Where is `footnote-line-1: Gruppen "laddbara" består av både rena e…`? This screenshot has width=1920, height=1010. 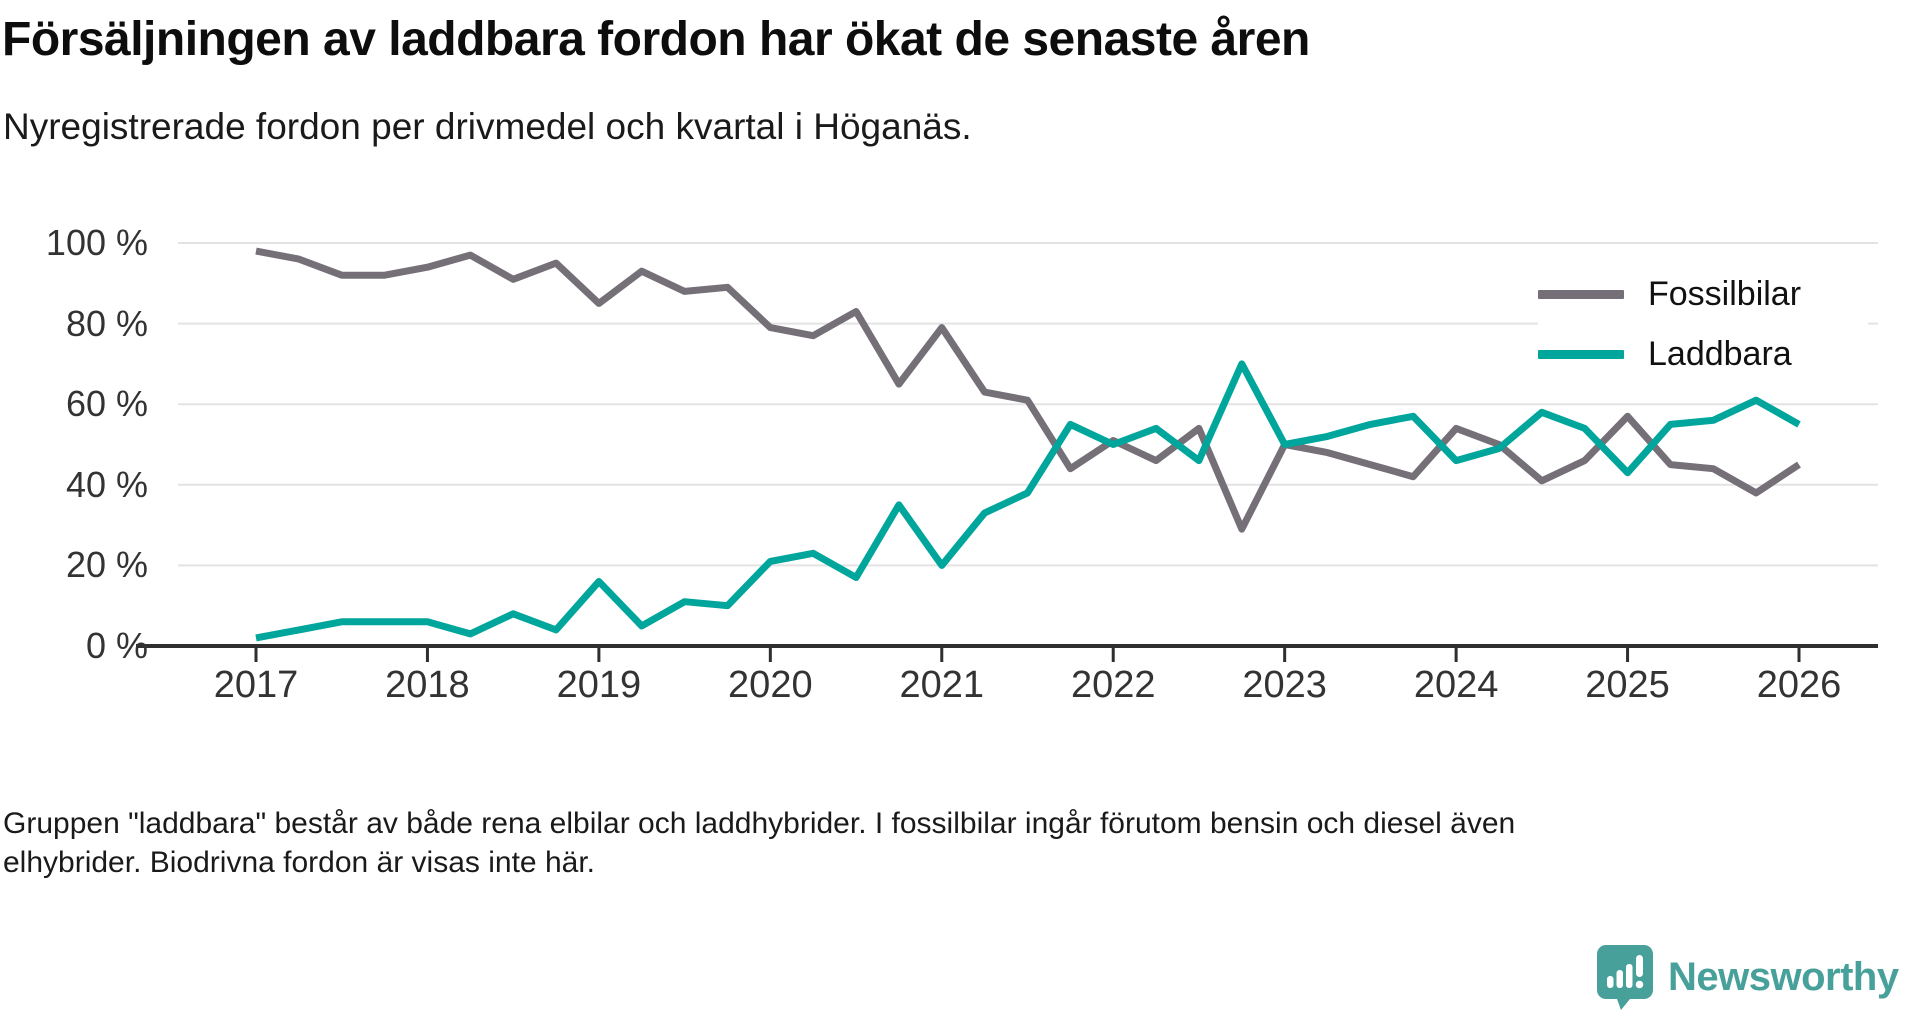 footnote-line-1: Gruppen "laddbara" består av både rena e… is located at coordinates (759, 823).